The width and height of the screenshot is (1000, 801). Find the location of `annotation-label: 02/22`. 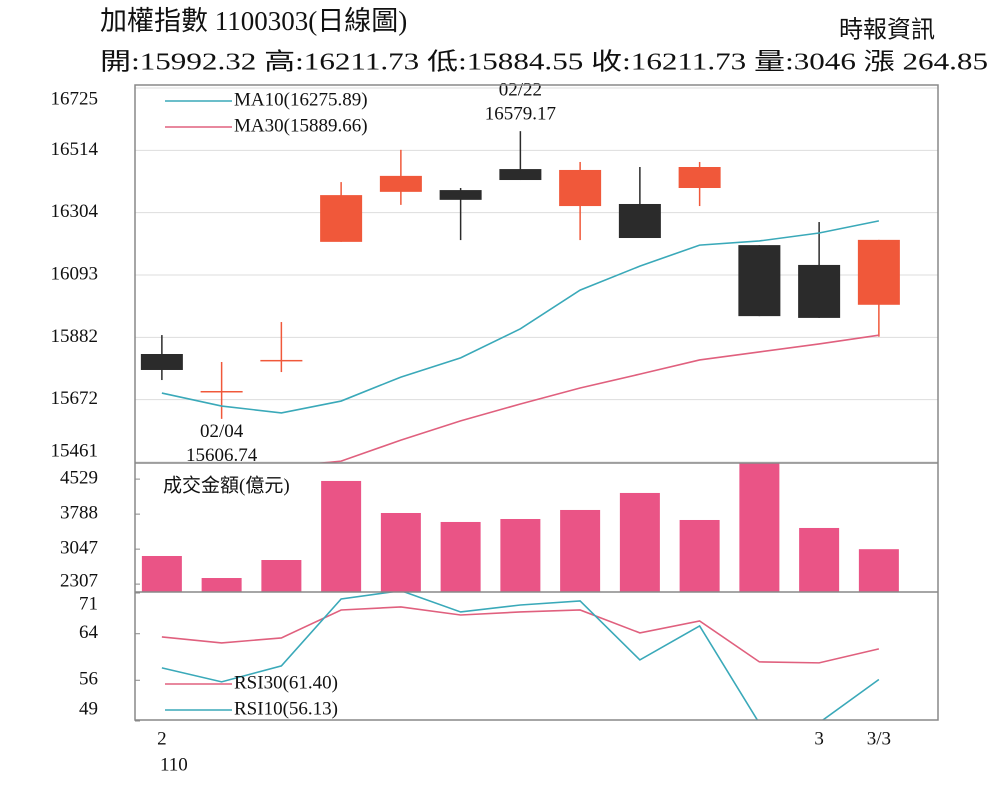

annotation-label: 02/22 is located at coordinates (520, 90).